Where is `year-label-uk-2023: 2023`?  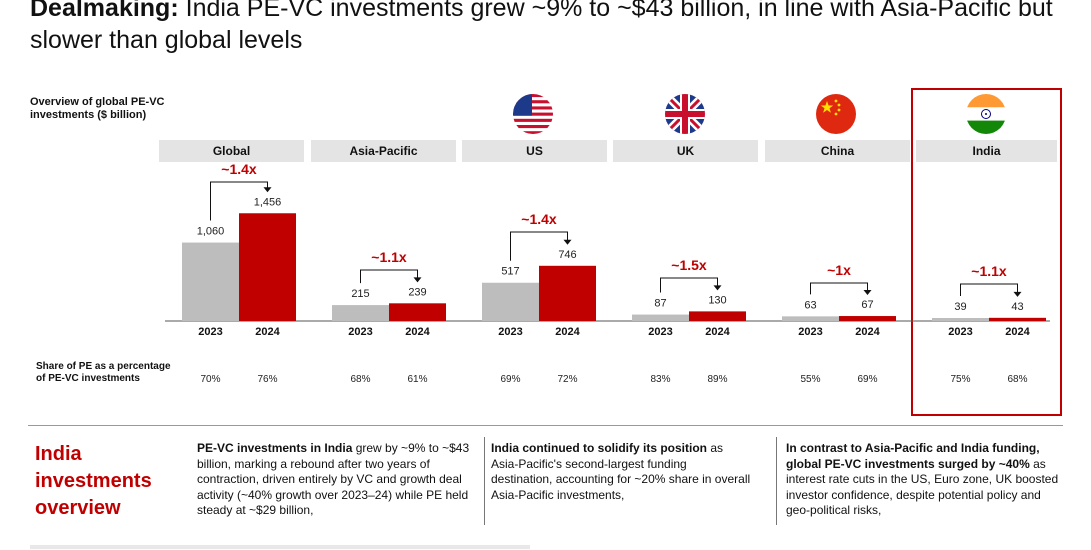 year-label-uk-2023: 2023 is located at coordinates (660, 332).